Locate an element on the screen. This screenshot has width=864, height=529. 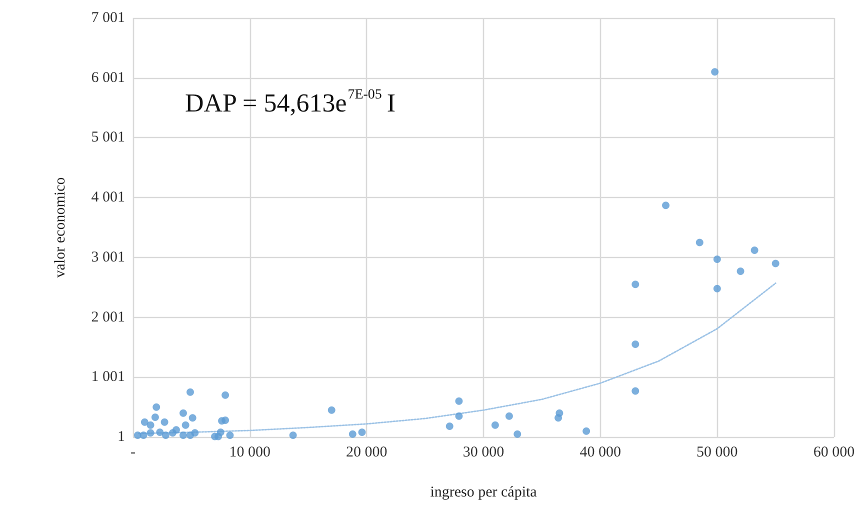
y-tick-label: 1 001 is located at coordinates (108, 377).